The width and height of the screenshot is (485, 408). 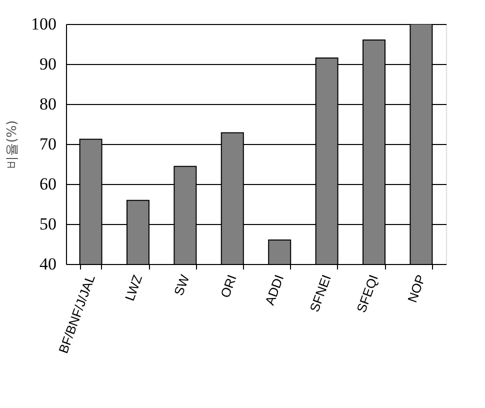 I want to click on y-tick-label: 80, so click(x=48, y=104).